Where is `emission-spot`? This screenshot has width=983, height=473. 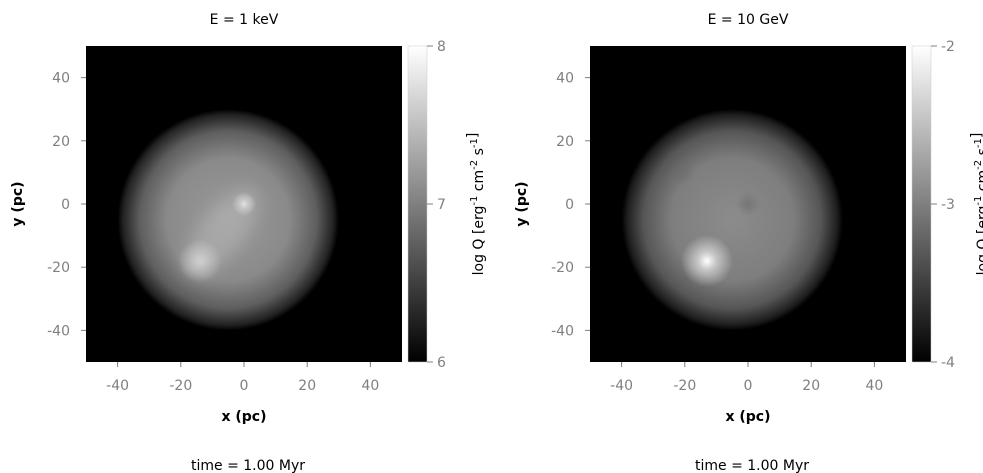 emission-spot is located at coordinates (199, 260).